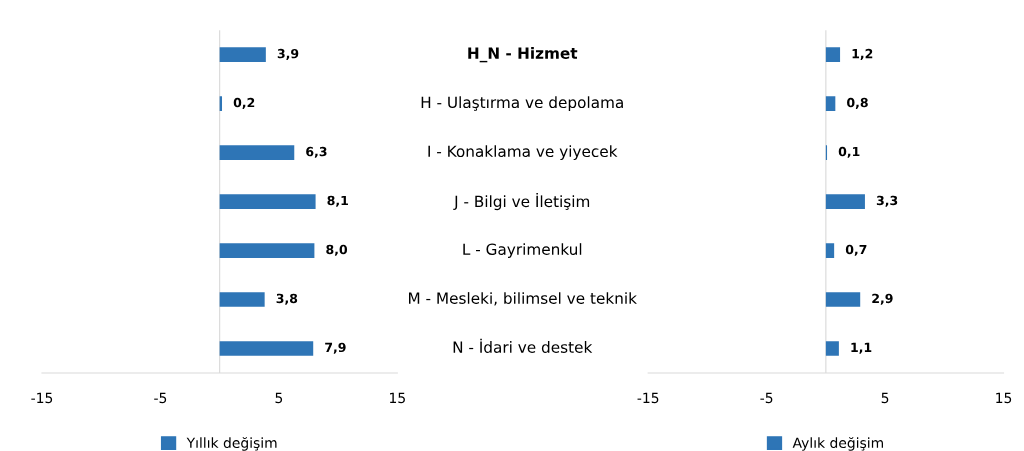  Describe the element at coordinates (231, 443) in the screenshot. I see `legend-label: Yıllık değişim` at that location.